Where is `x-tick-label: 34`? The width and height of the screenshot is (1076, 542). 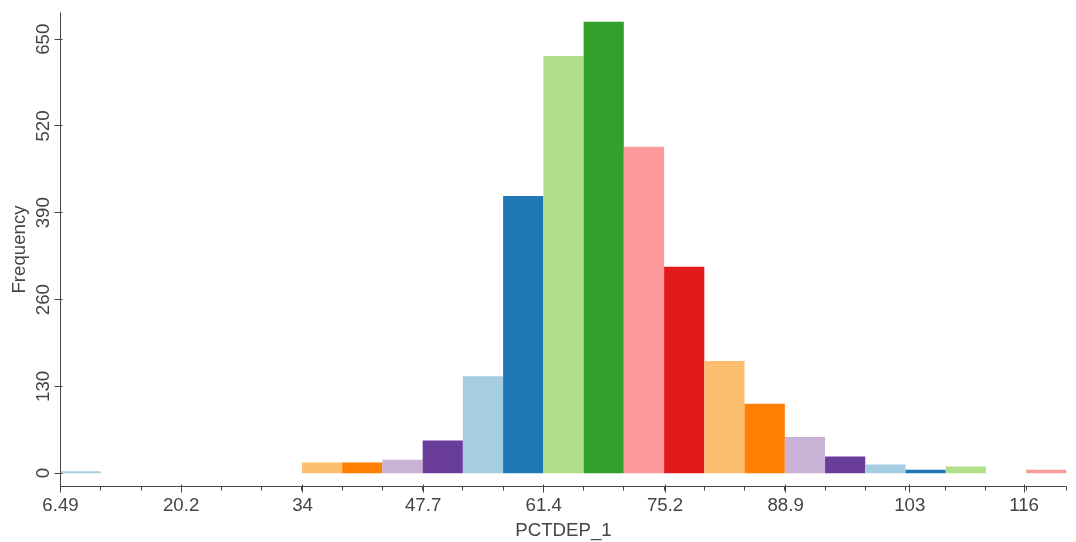
x-tick-label: 34 is located at coordinates (302, 504).